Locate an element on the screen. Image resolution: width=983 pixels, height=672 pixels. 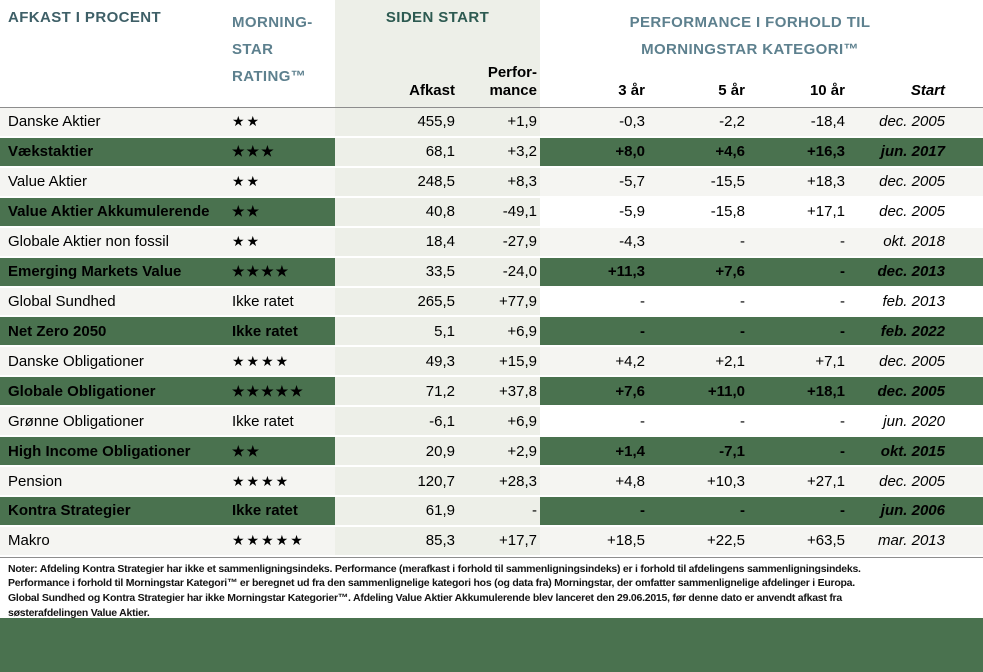
performance-cell: +3,2 is located at coordinates (498, 151).